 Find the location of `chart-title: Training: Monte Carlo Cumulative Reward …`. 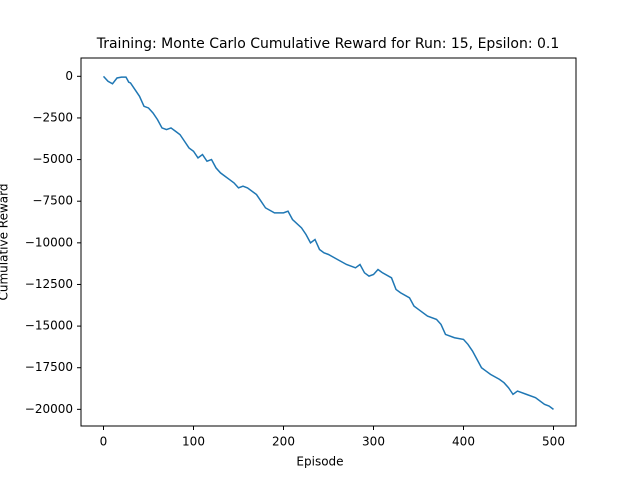

chart-title: Training: Monte Carlo Cumulative Reward … is located at coordinates (328, 44).